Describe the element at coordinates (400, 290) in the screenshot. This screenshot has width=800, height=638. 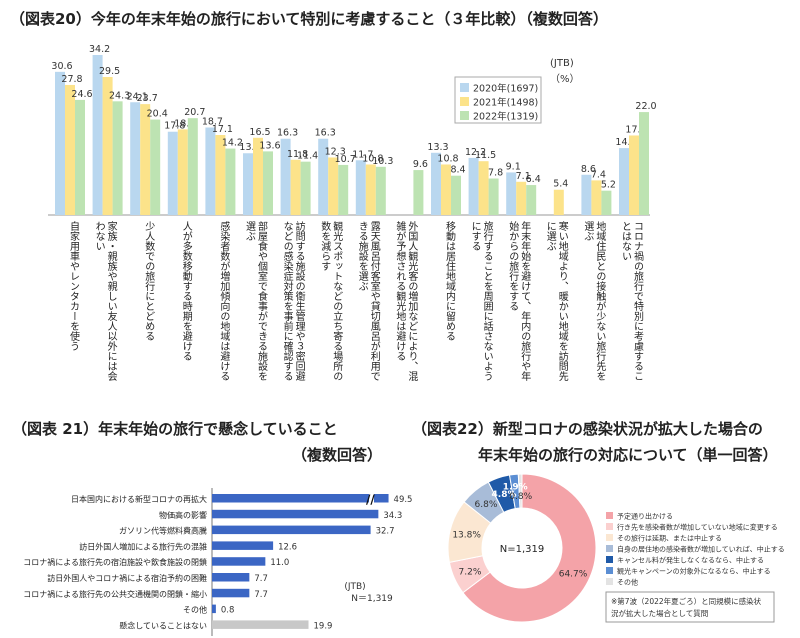
I see `chart20-category-label: 雑が予想される観光地は避ける` at that location.